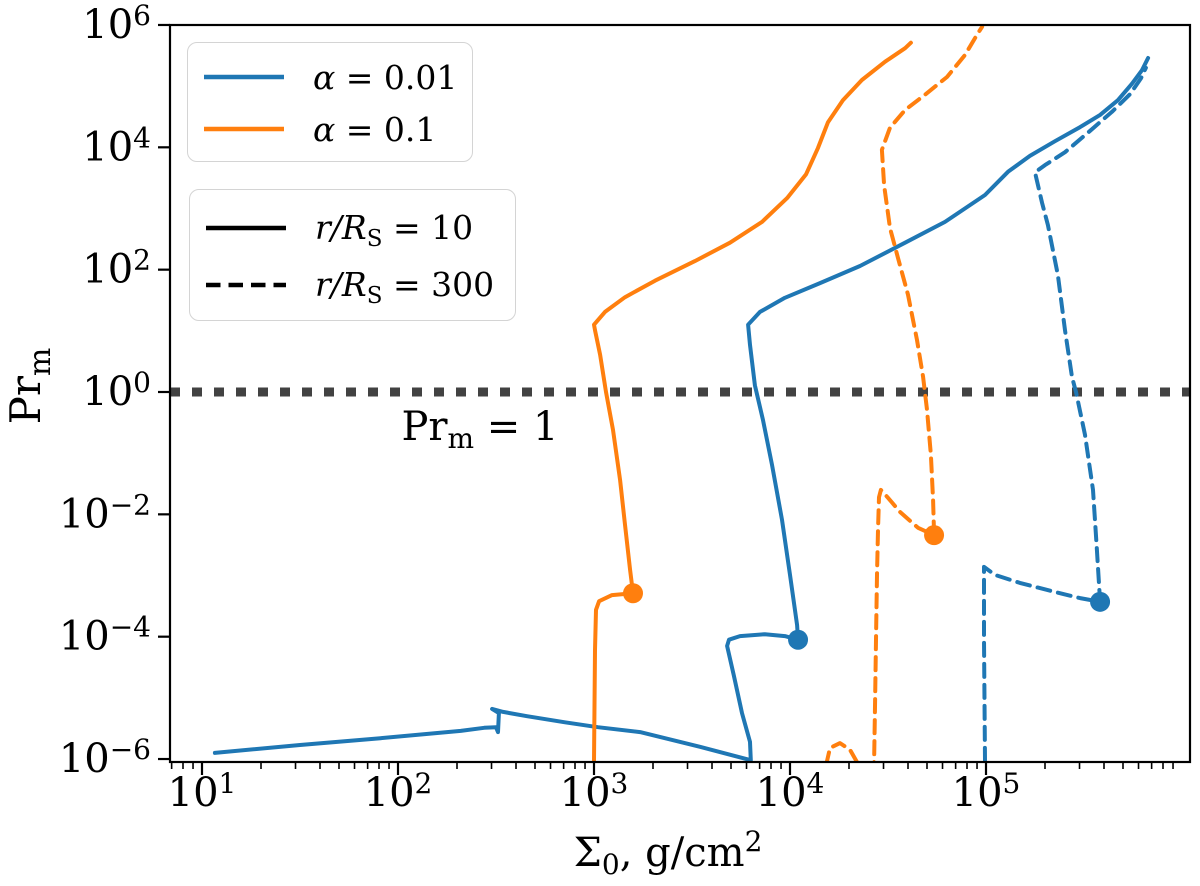 This screenshot has height=886, width=1200. What do you see at coordinates (424, 427) in the screenshot?
I see `annotation-main: Pr` at bounding box center [424, 427].